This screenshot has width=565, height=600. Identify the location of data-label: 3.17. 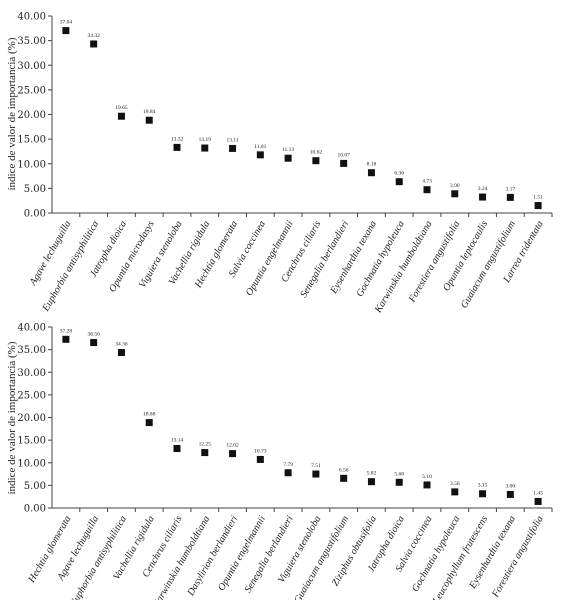
(511, 189).